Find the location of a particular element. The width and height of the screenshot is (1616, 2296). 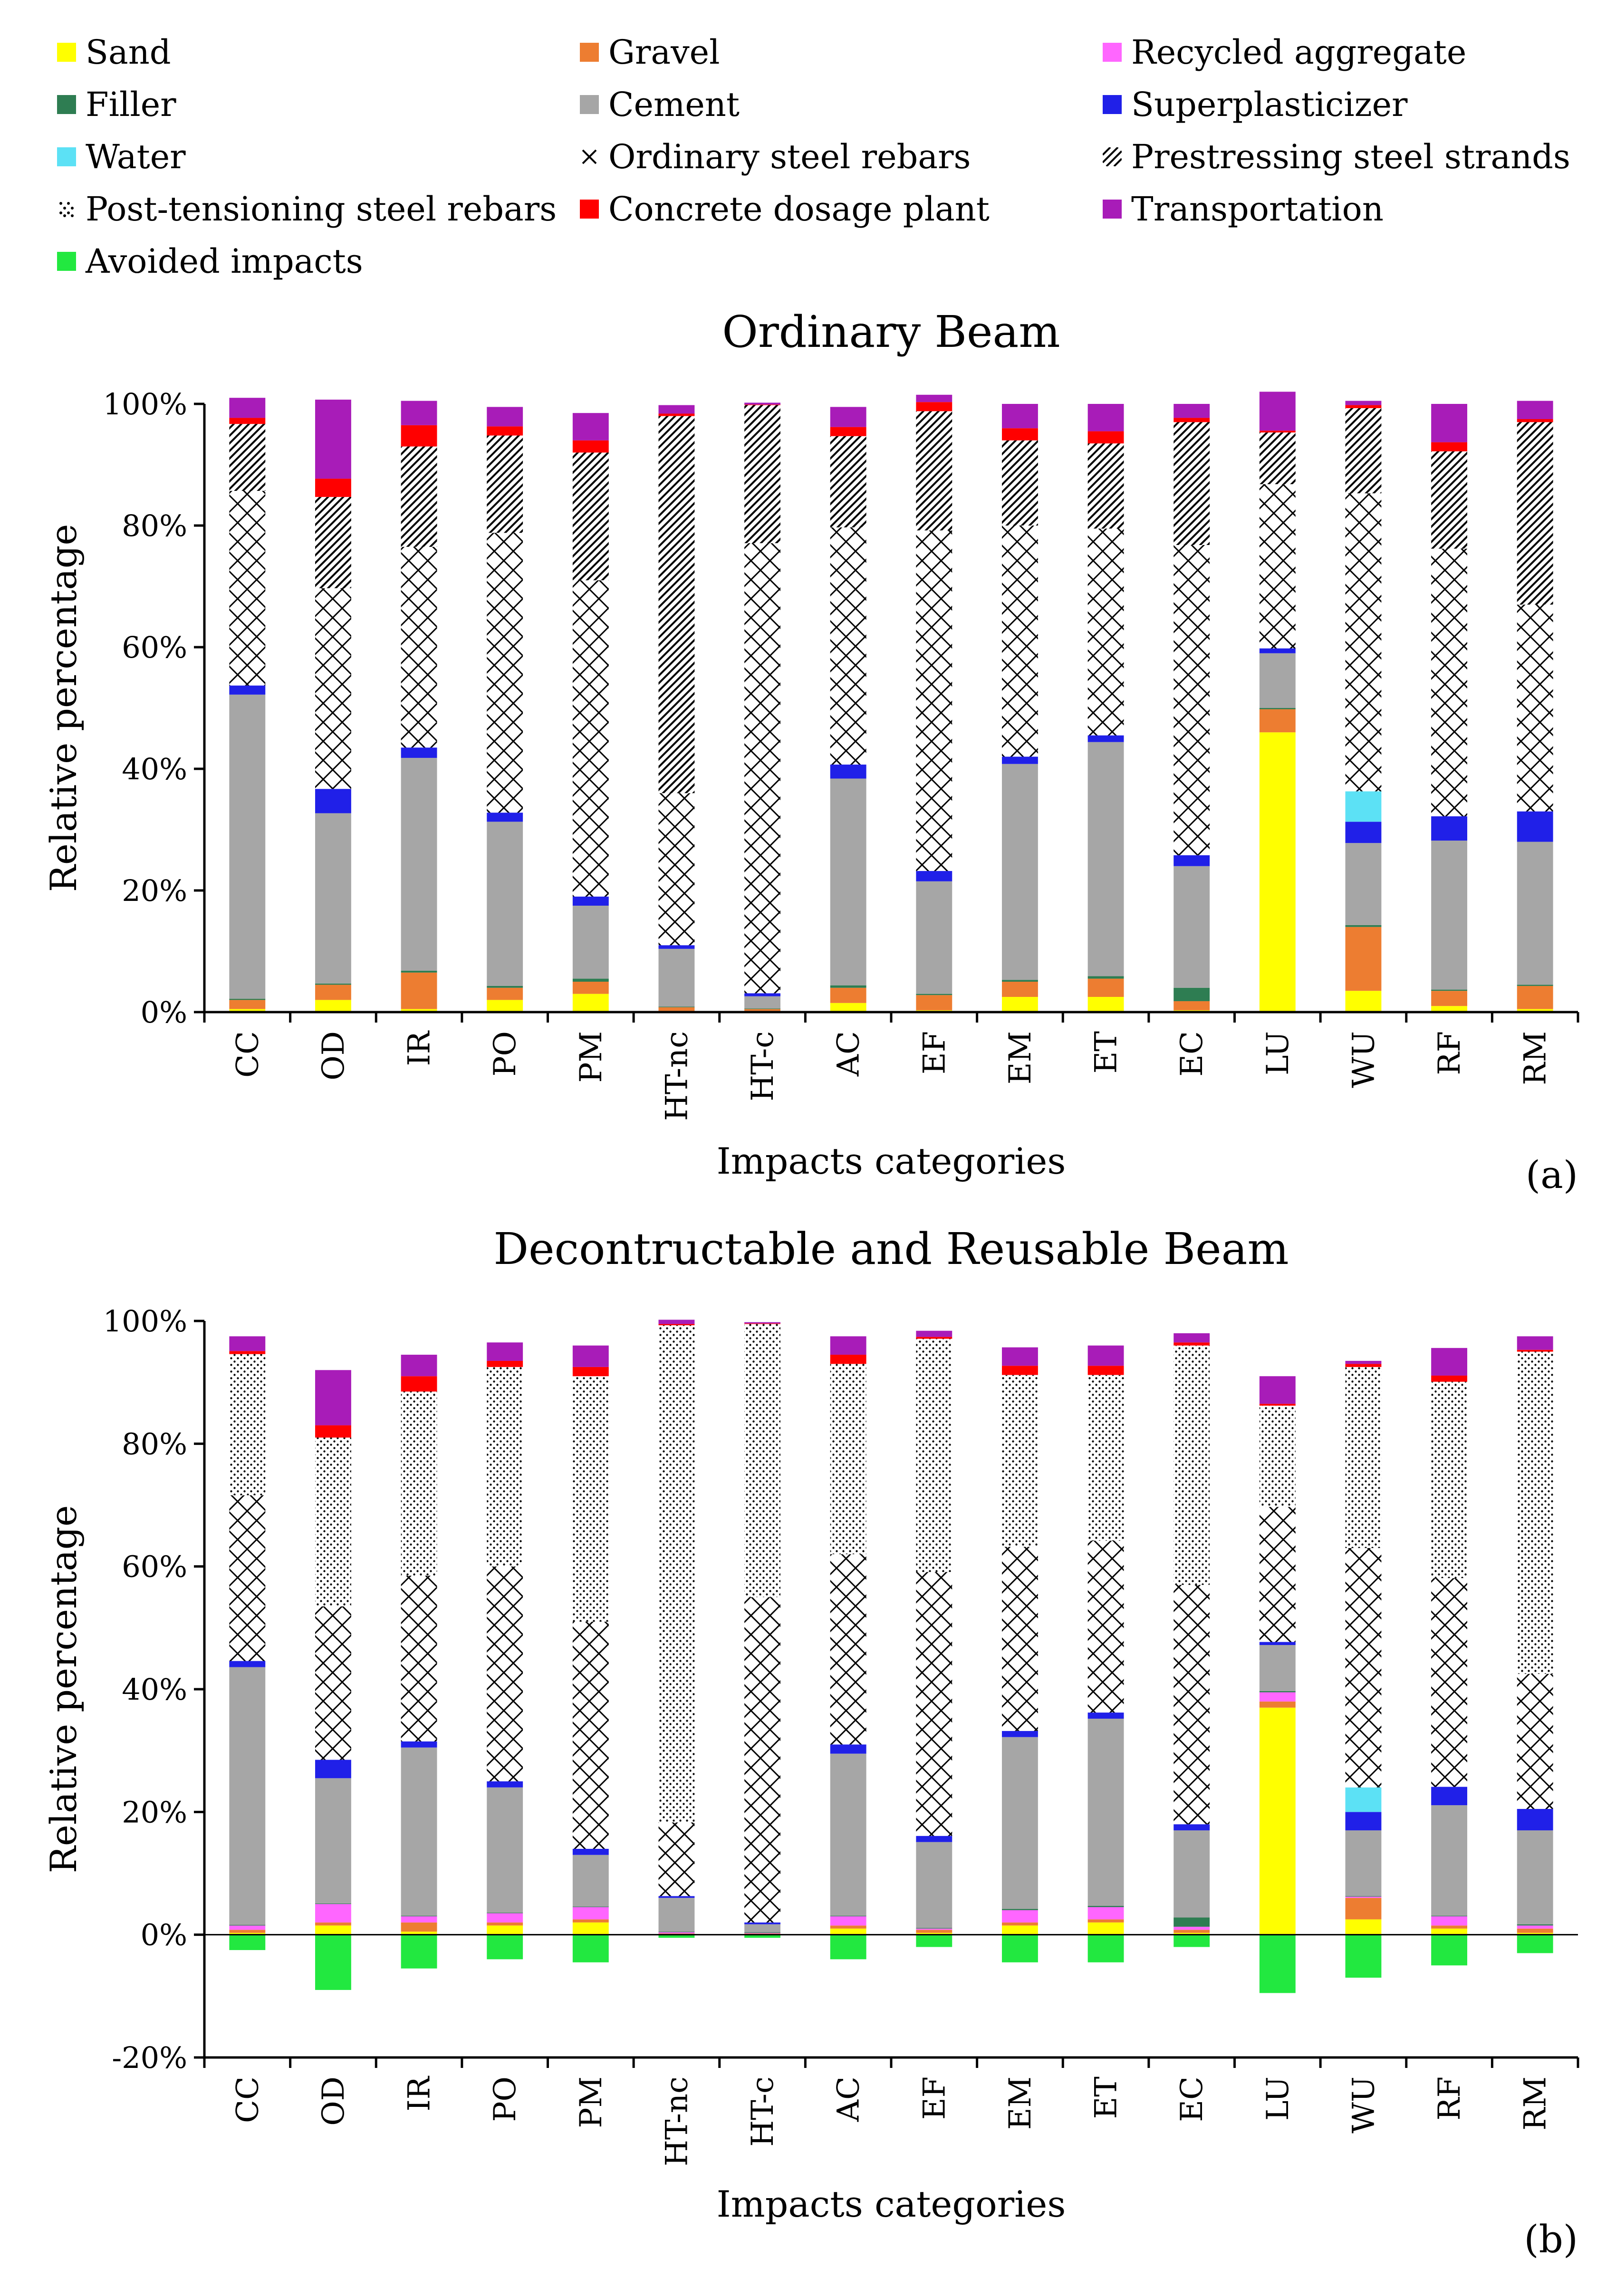

y-tick-label: 100% is located at coordinates (145, 1321).